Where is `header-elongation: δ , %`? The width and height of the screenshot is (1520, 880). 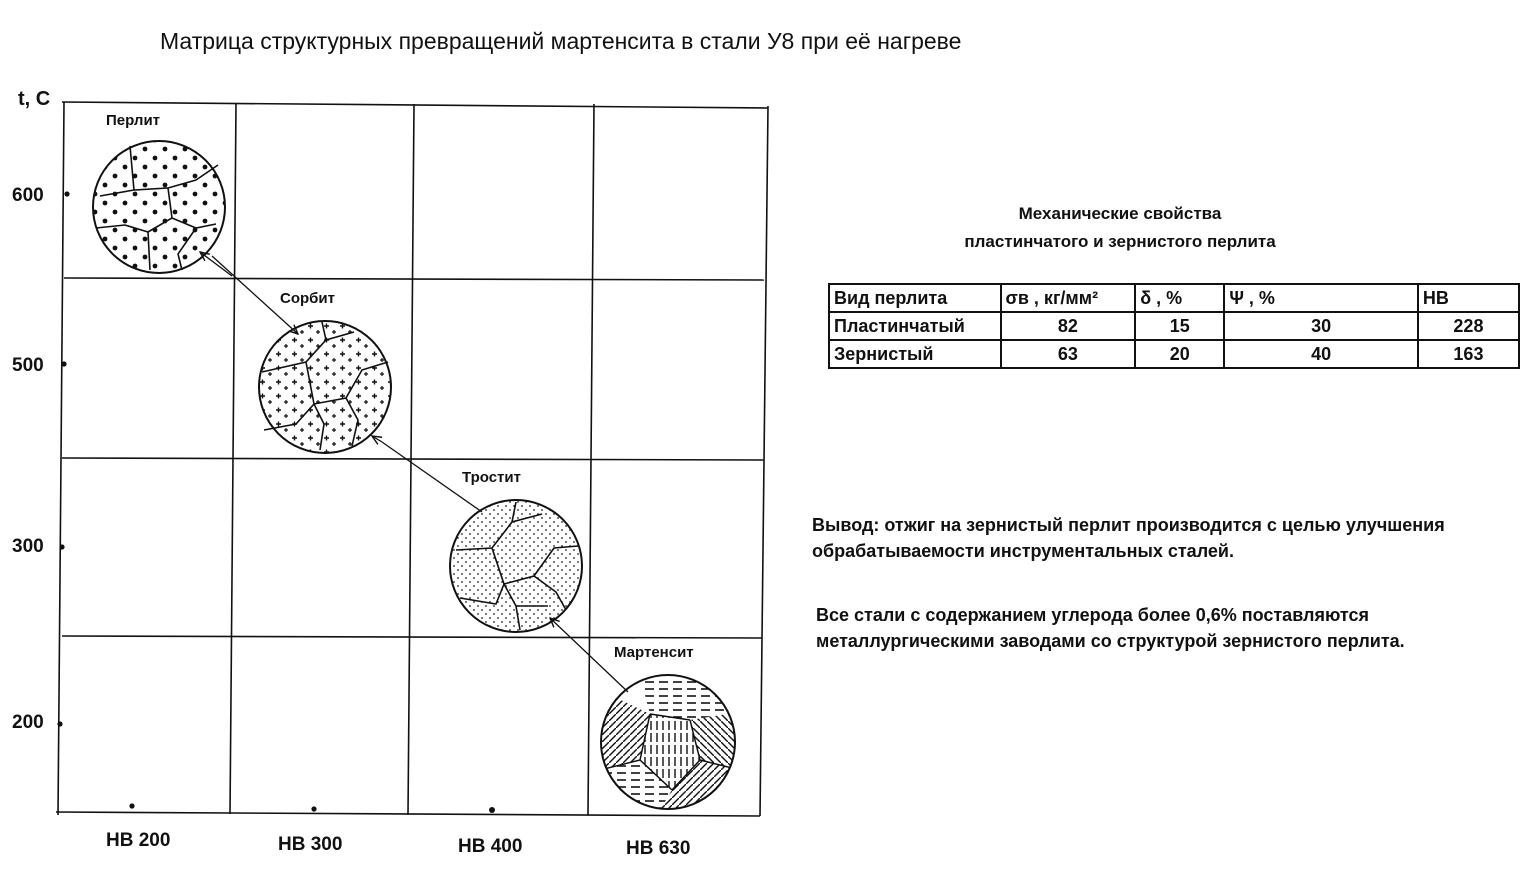 header-elongation: δ , % is located at coordinates (1180, 298).